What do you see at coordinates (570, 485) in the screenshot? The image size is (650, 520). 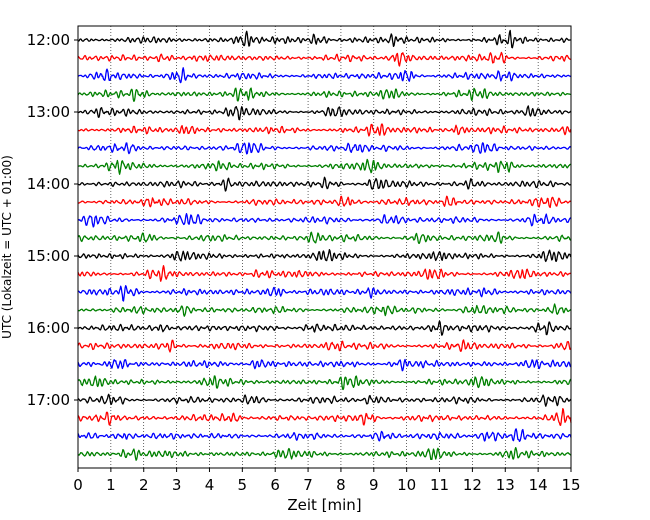 I see `x-tick-label: 15` at bounding box center [570, 485].